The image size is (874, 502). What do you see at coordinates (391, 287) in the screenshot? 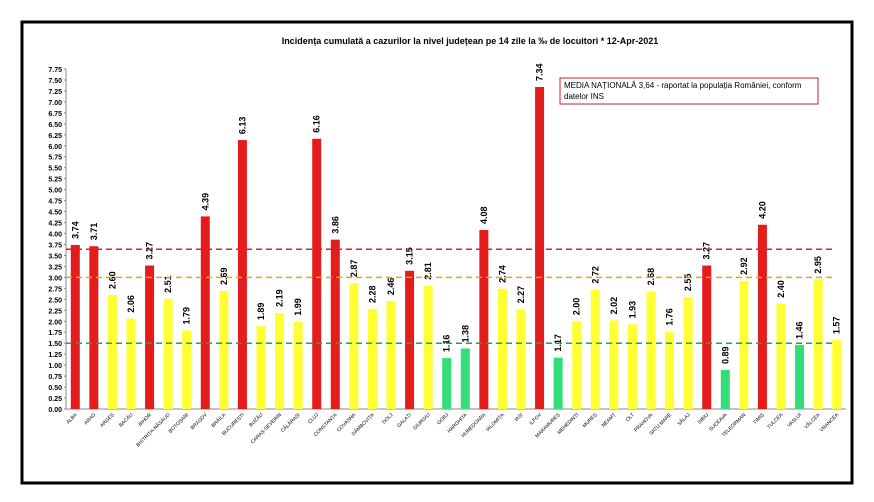
I see `value-label: 2.46` at bounding box center [391, 287].